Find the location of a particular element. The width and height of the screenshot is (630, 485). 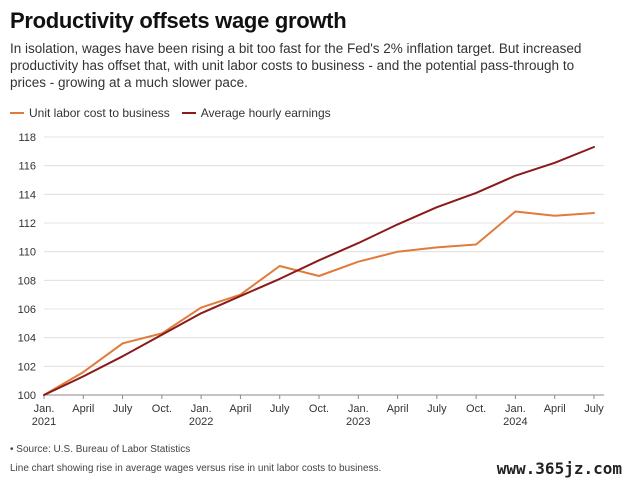

x-tick-label-8: Jan. is located at coordinates (358, 409).